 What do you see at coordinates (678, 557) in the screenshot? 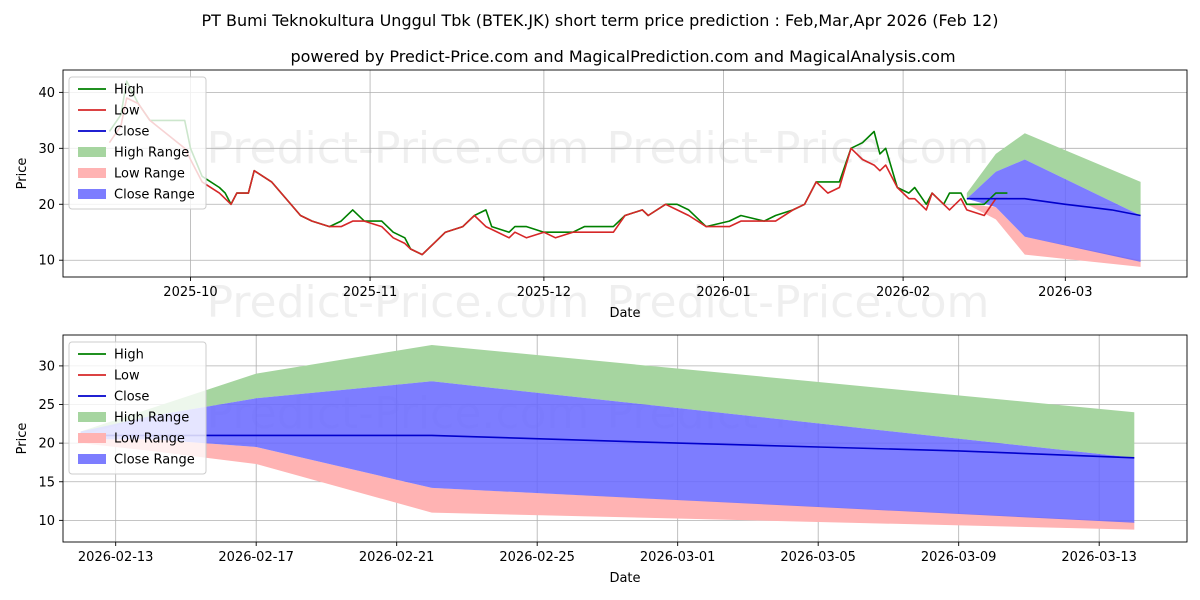
I see `x-tick-label: 2026-03-01` at bounding box center [678, 557].